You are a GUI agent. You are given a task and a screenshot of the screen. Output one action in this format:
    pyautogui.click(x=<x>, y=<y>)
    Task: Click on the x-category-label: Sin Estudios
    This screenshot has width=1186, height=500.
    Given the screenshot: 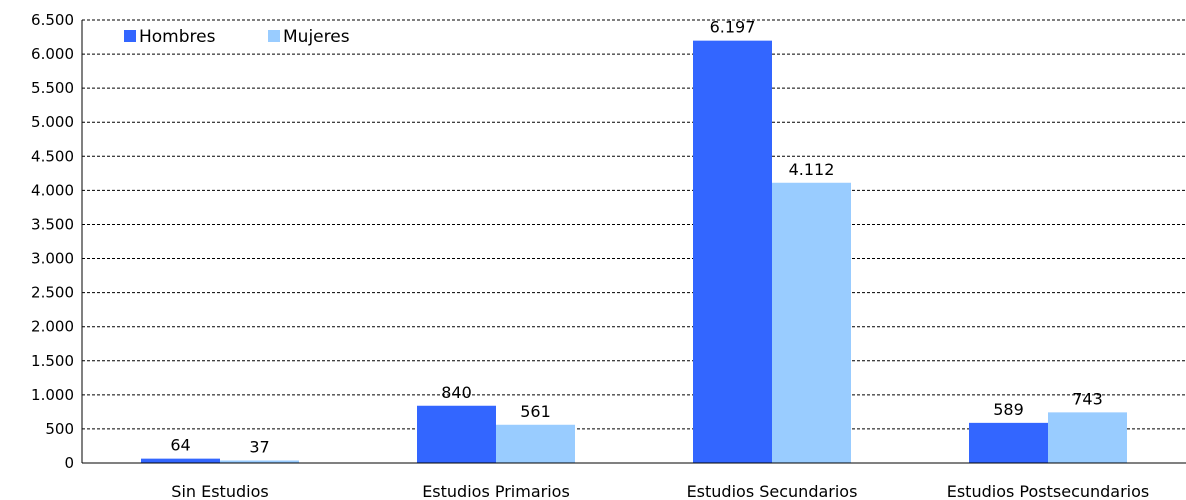 What is the action you would take?
    pyautogui.click(x=219, y=491)
    